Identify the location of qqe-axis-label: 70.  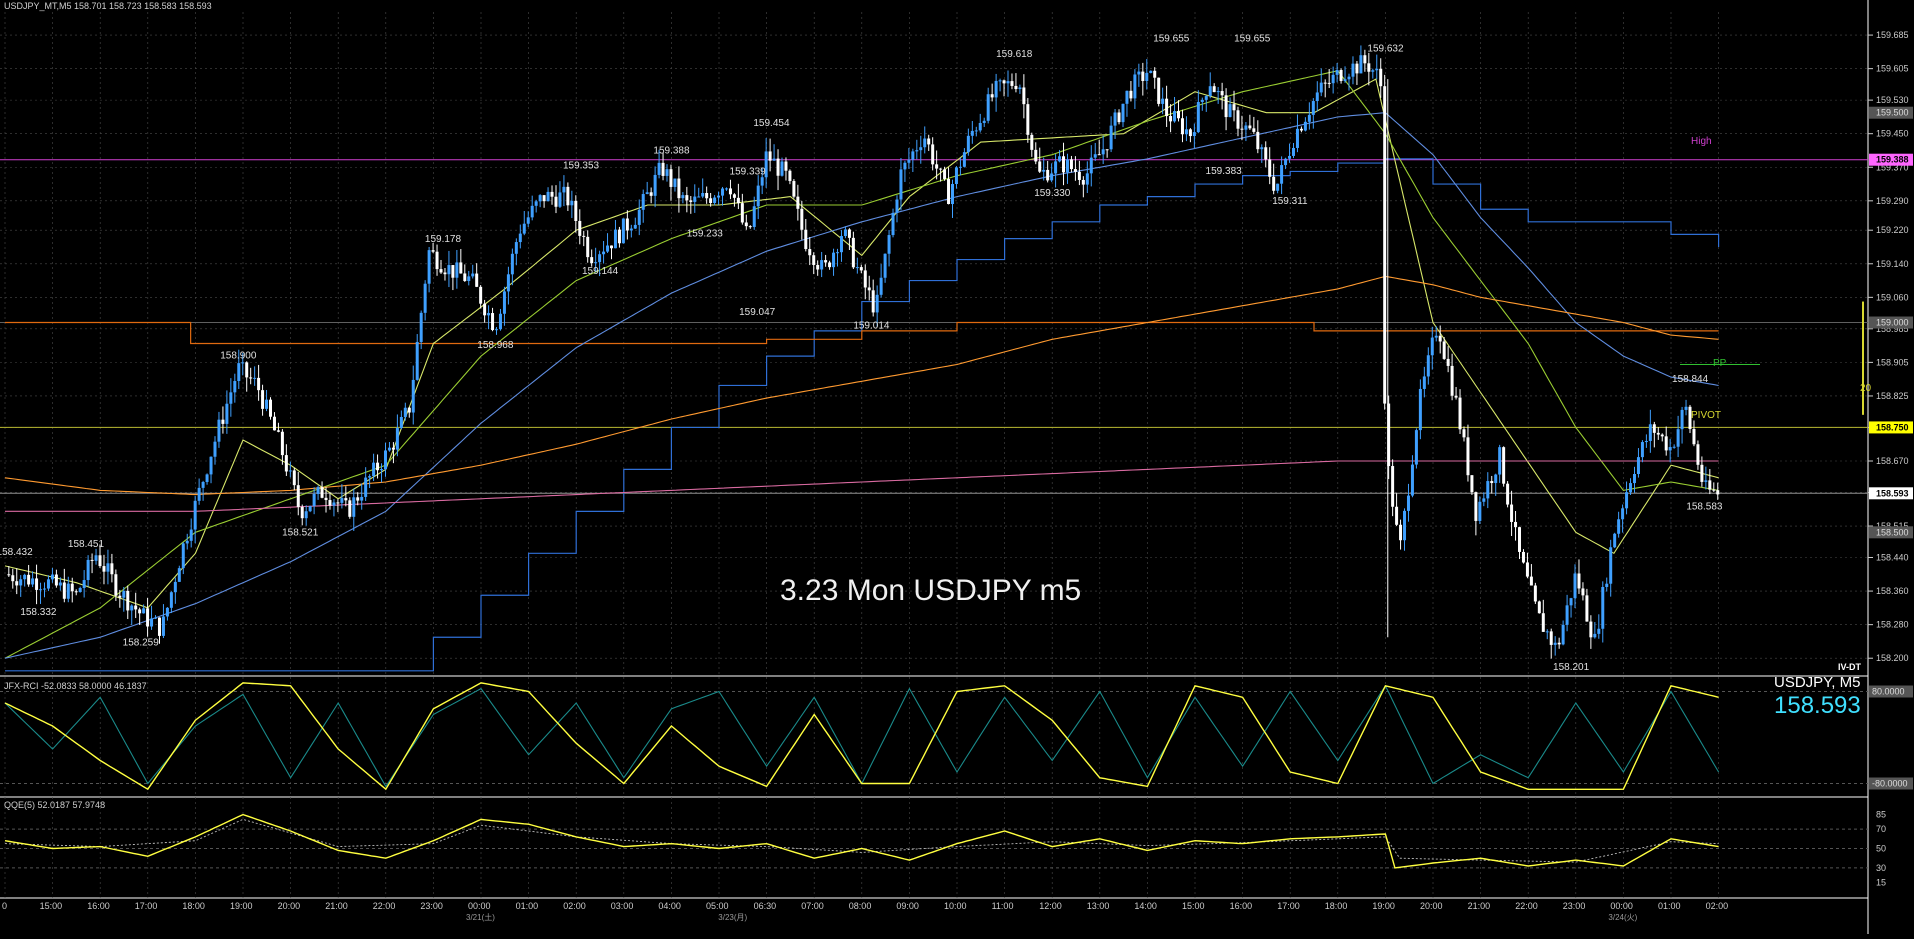
(1881, 829).